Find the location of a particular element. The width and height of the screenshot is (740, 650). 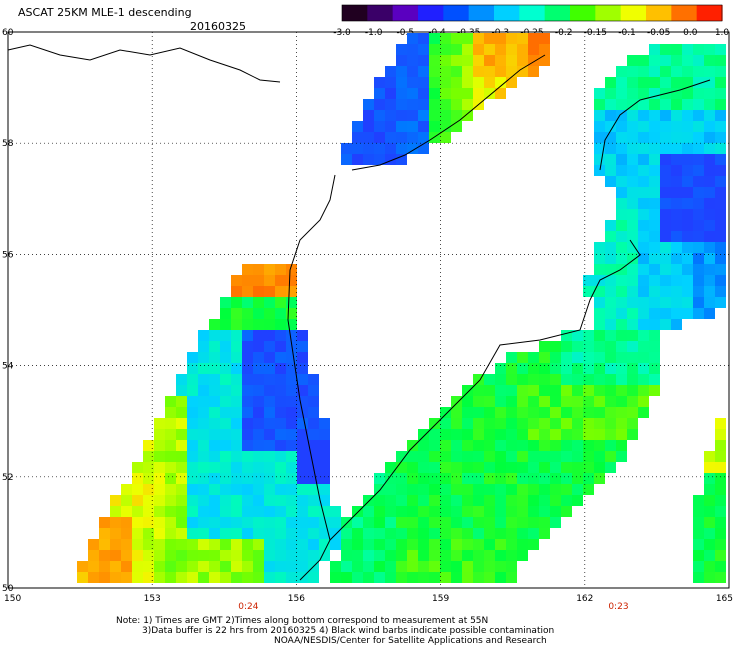

southeast-swath-cell is located at coordinates (709, 478).